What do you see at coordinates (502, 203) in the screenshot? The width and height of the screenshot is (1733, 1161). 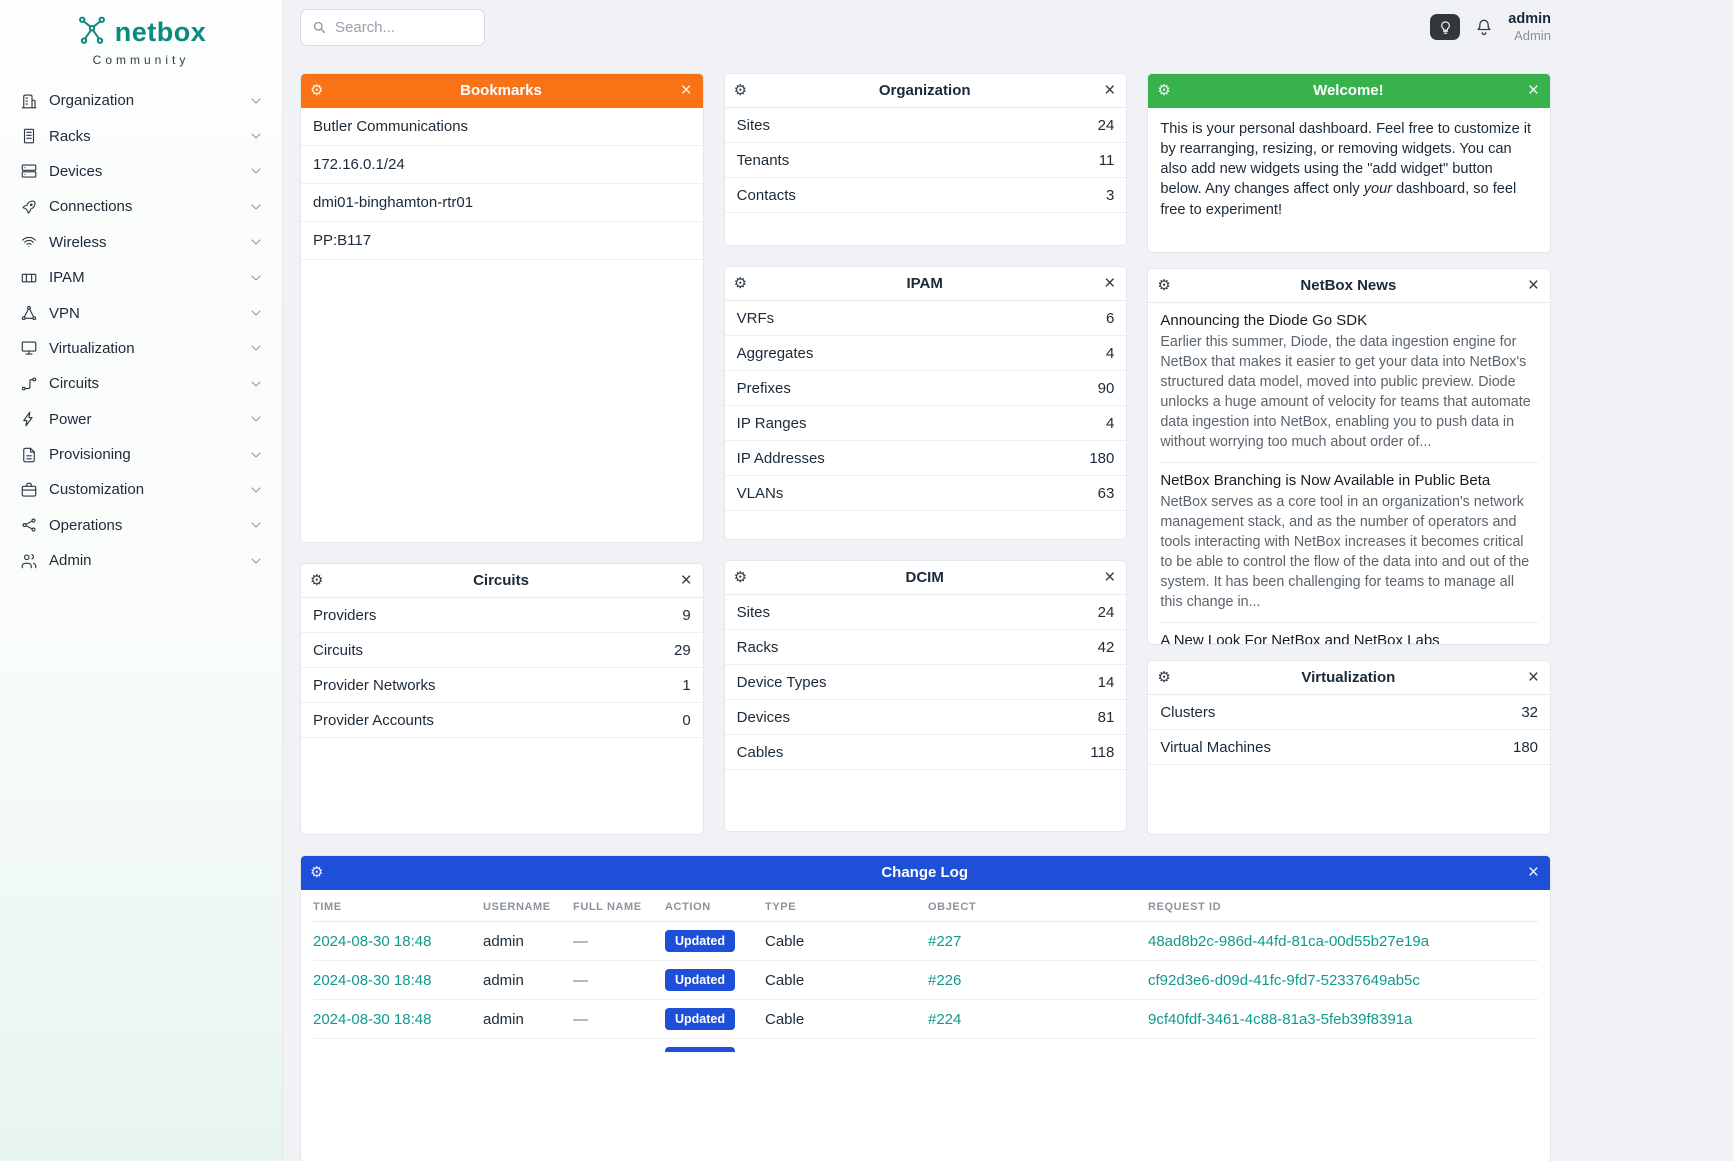 I see `bookmark-item: dmi01-binghamton-rtr01` at bounding box center [502, 203].